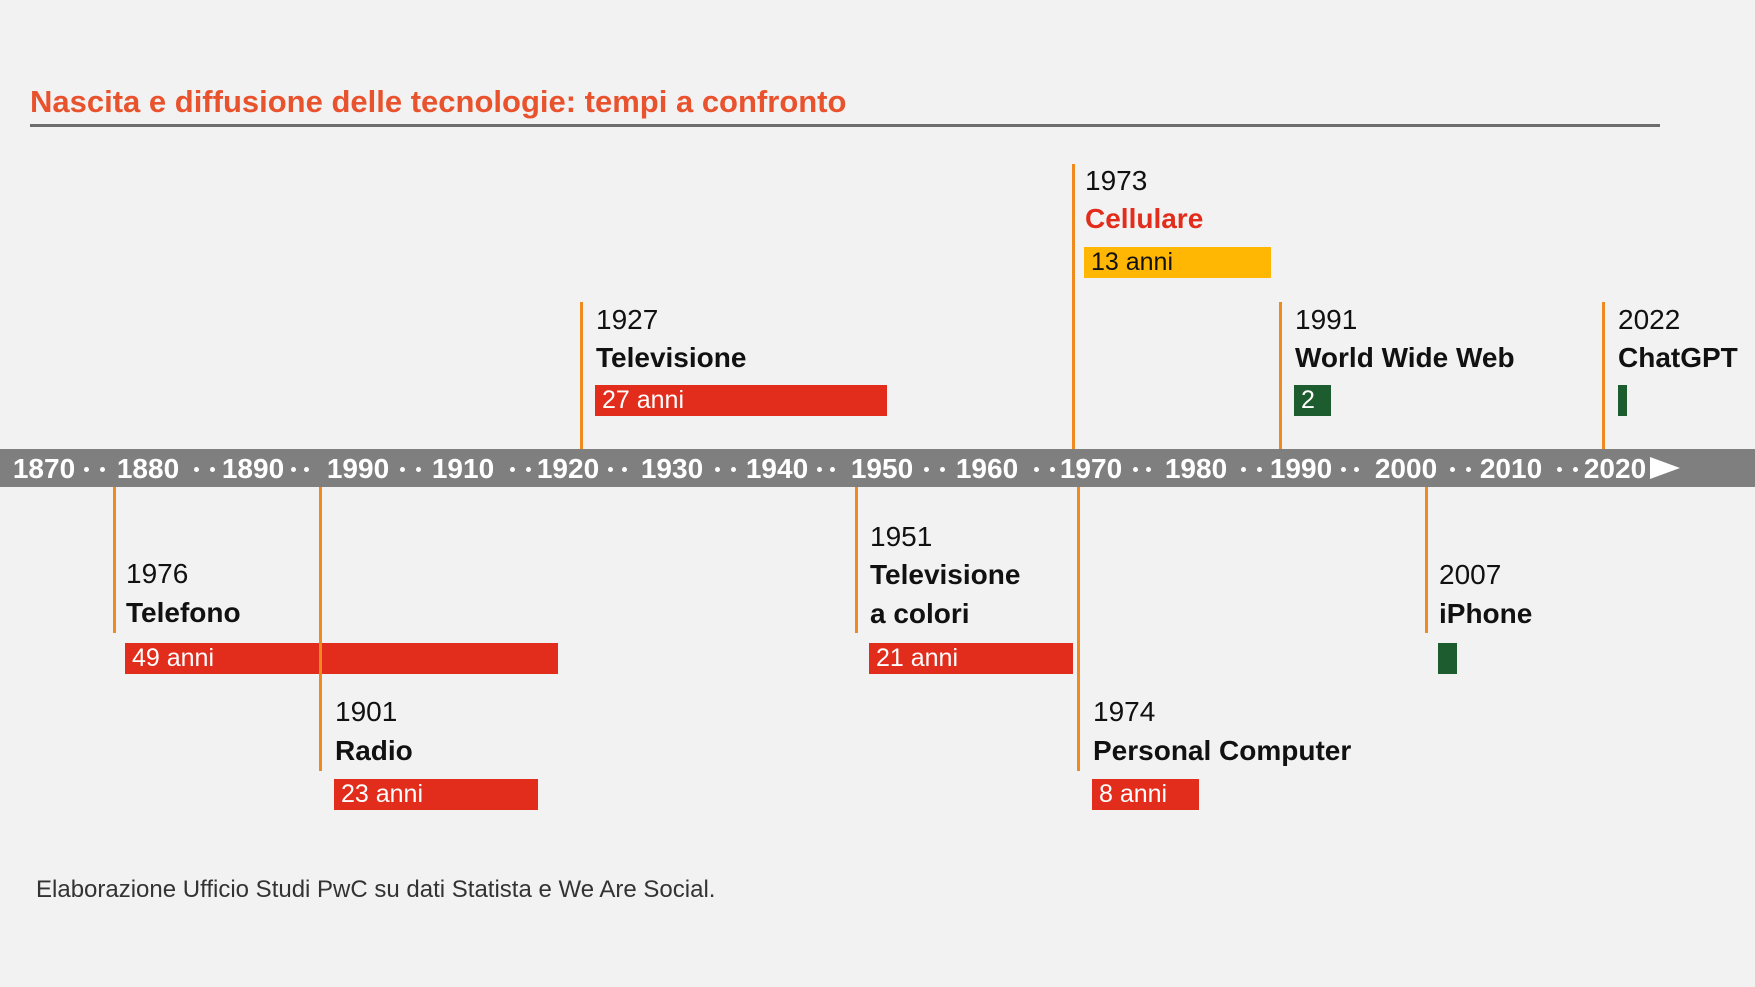 The height and width of the screenshot is (987, 1755). What do you see at coordinates (1177, 262) in the screenshot?
I see `cellulare-duration-bar: 13 anni` at bounding box center [1177, 262].